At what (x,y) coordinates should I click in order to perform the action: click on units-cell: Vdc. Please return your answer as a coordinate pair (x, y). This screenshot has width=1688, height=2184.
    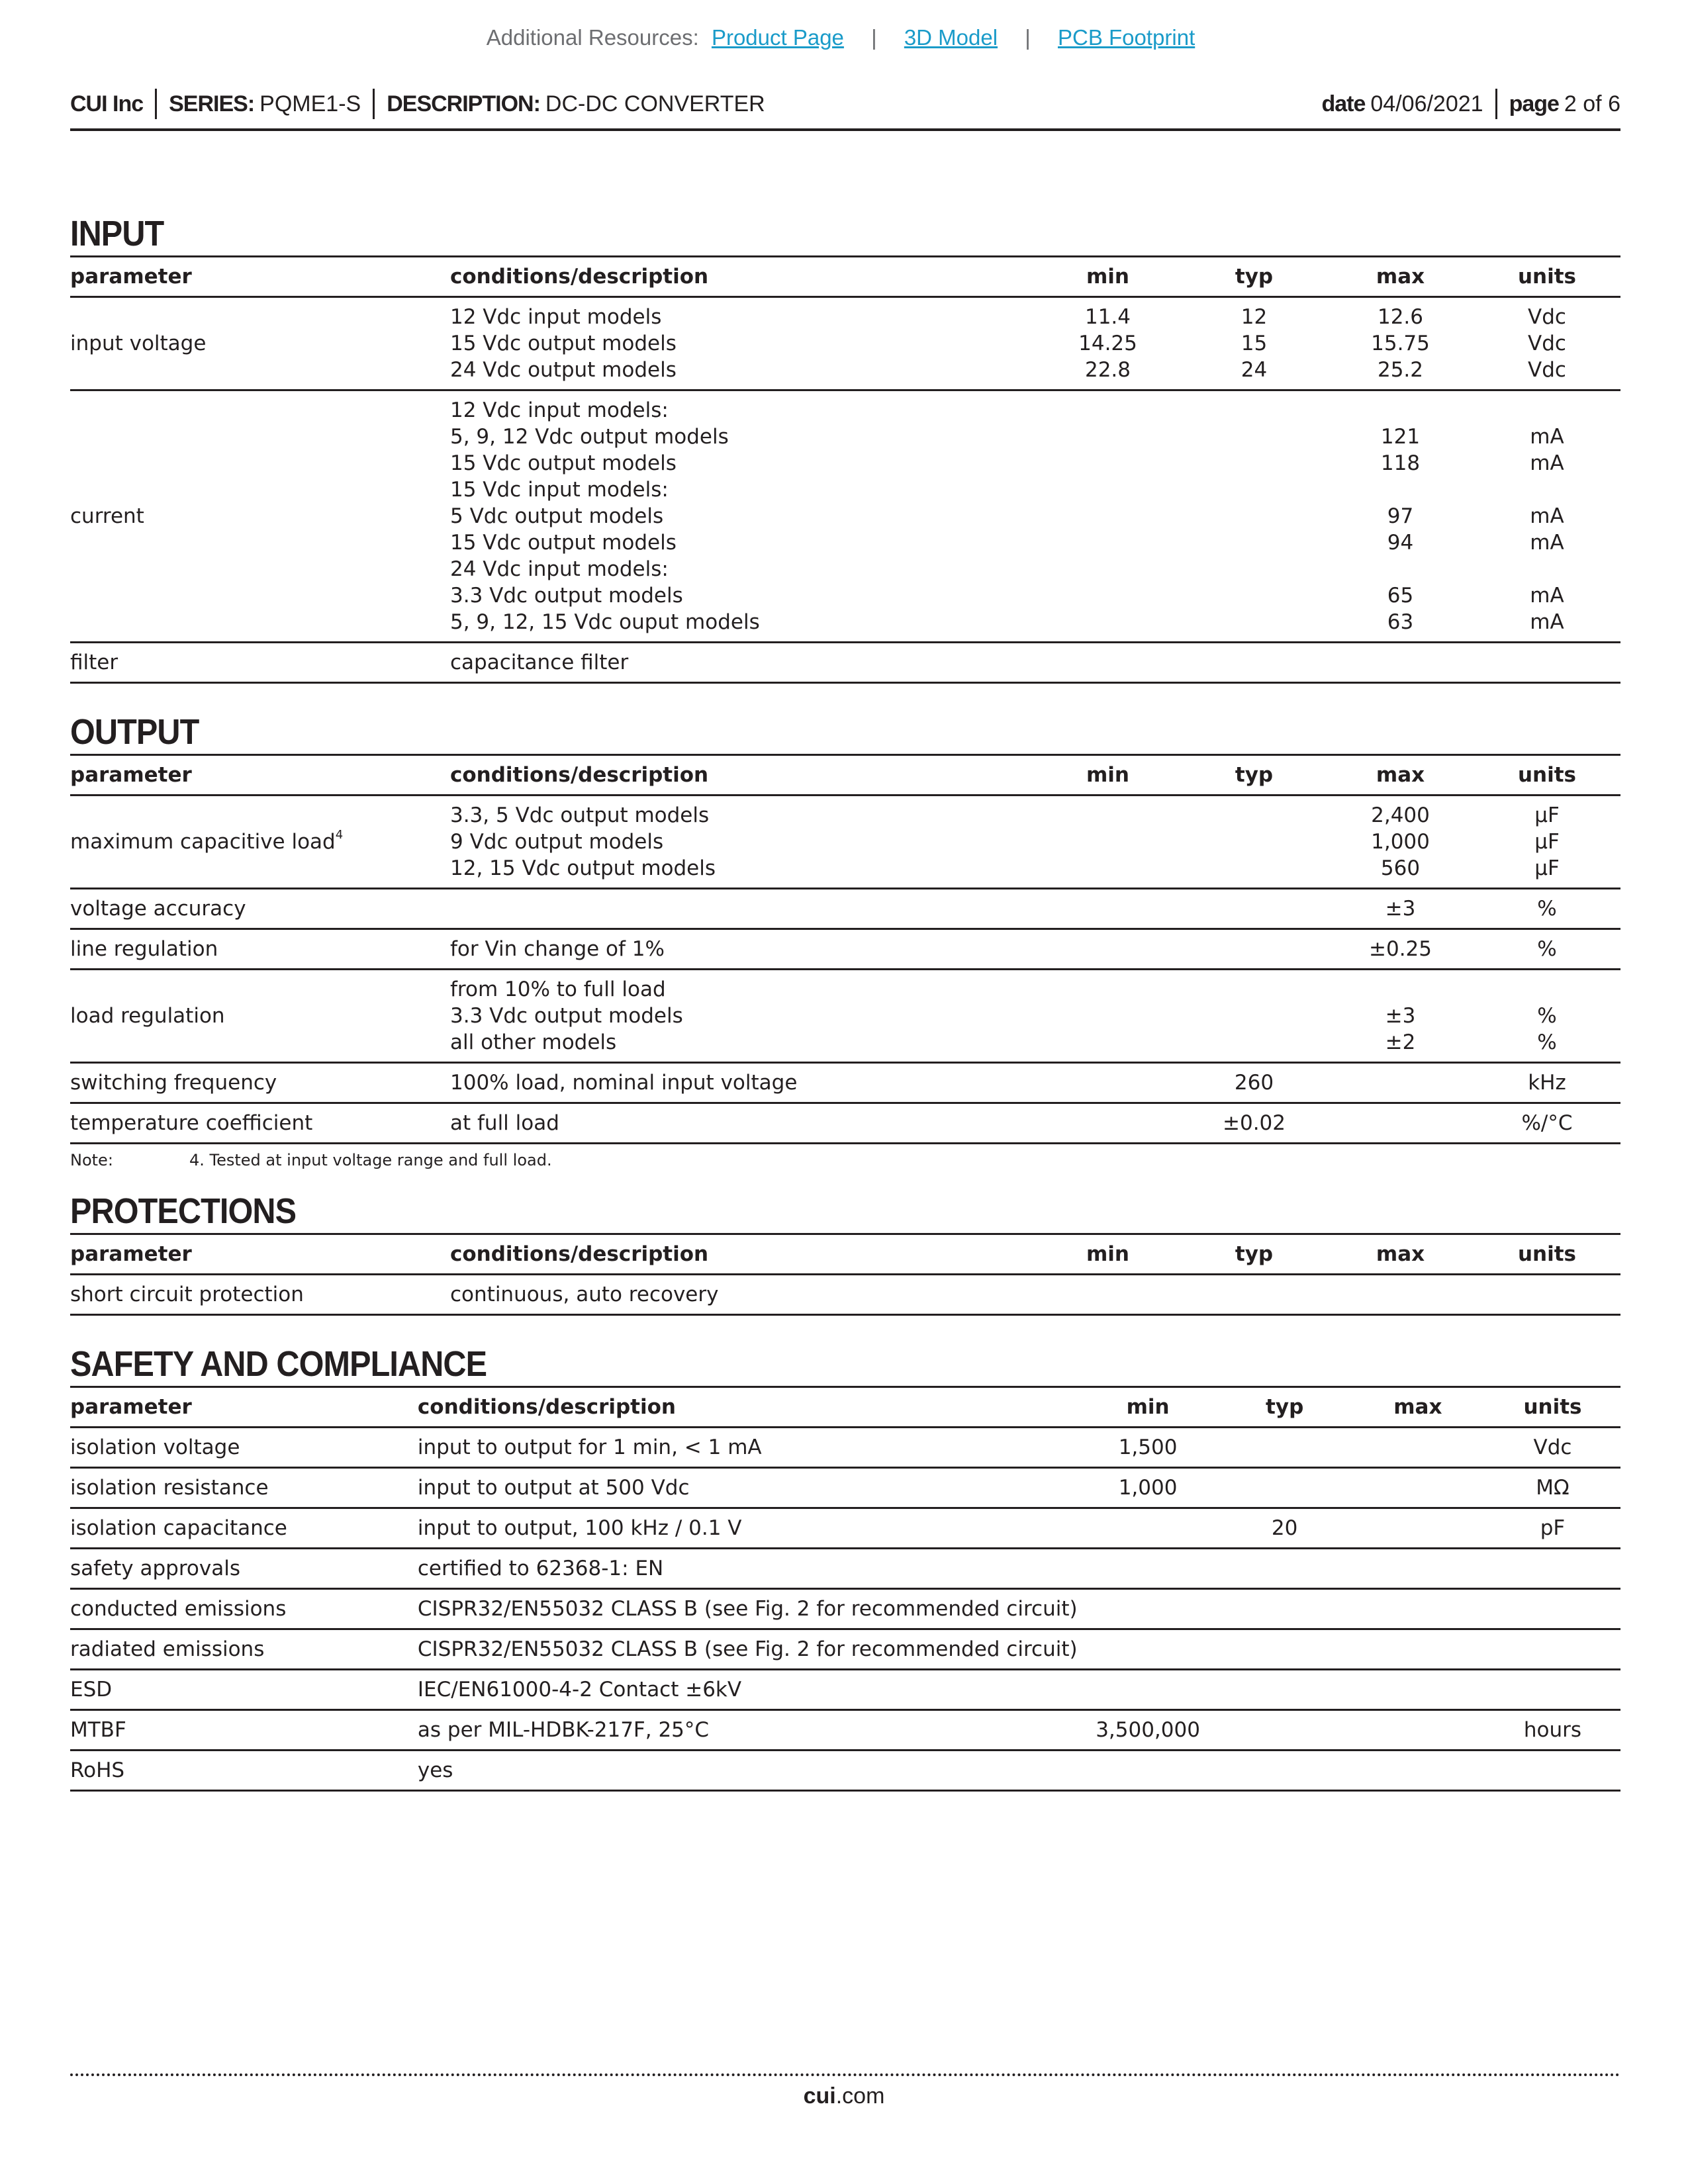
    Looking at the image, I should click on (1552, 1448).